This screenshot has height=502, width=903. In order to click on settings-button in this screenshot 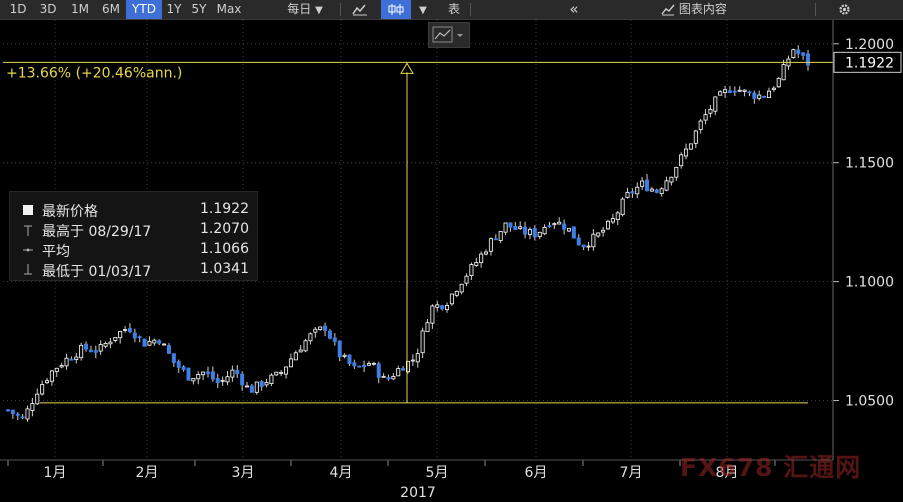, I will do `click(844, 9)`.